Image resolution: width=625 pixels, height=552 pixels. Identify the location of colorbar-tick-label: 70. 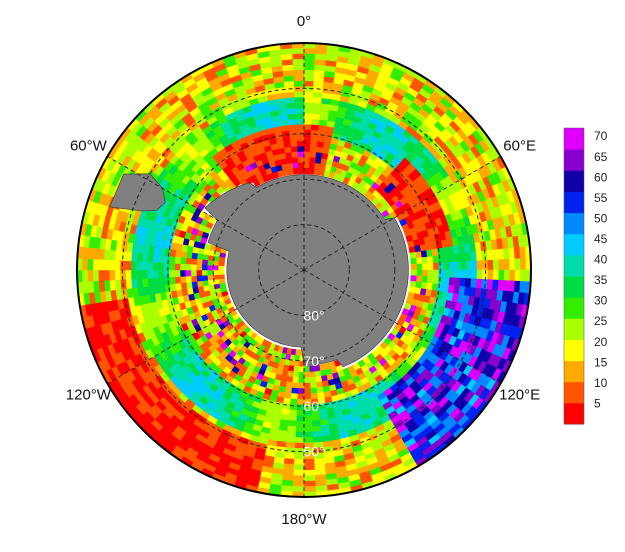
(601, 136).